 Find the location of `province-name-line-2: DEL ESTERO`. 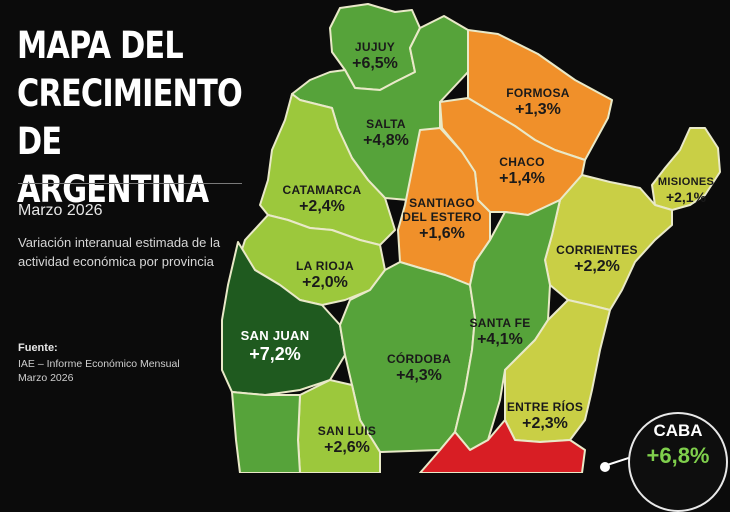

province-name-line-2: DEL ESTERO is located at coordinates (442, 217).